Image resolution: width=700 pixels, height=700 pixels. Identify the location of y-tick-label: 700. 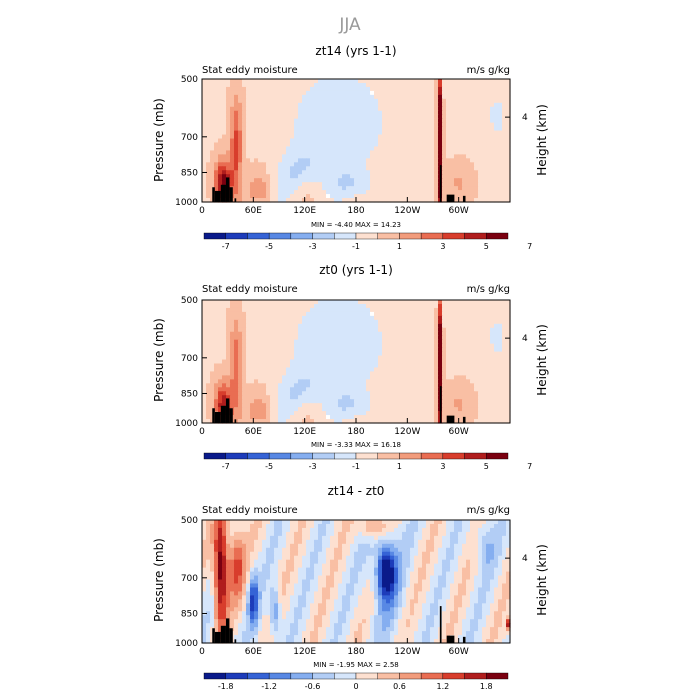
(189, 359).